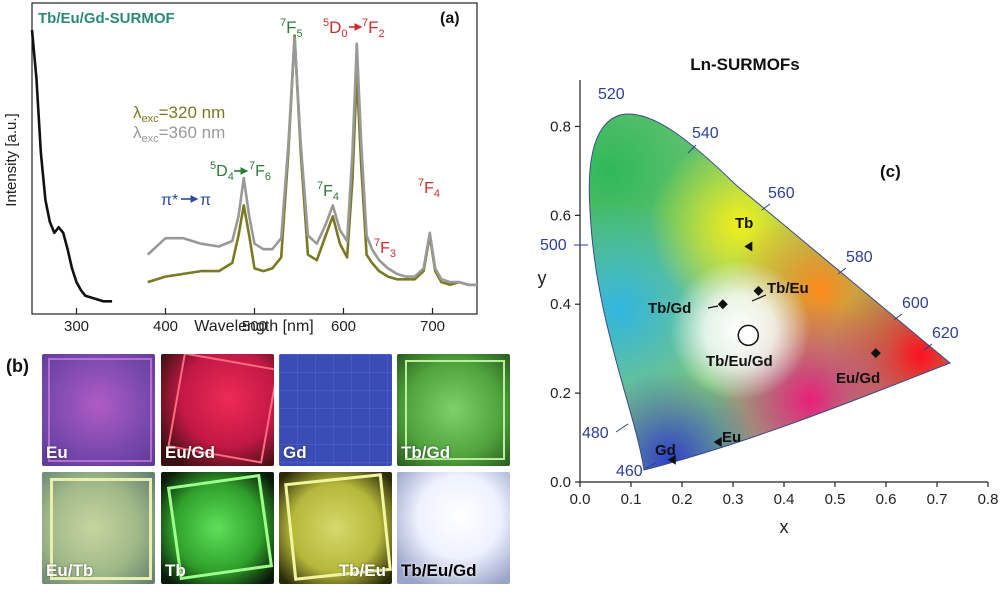 The width and height of the screenshot is (1000, 595). Describe the element at coordinates (758, 290) in the screenshot. I see `point-tb-eu` at that location.